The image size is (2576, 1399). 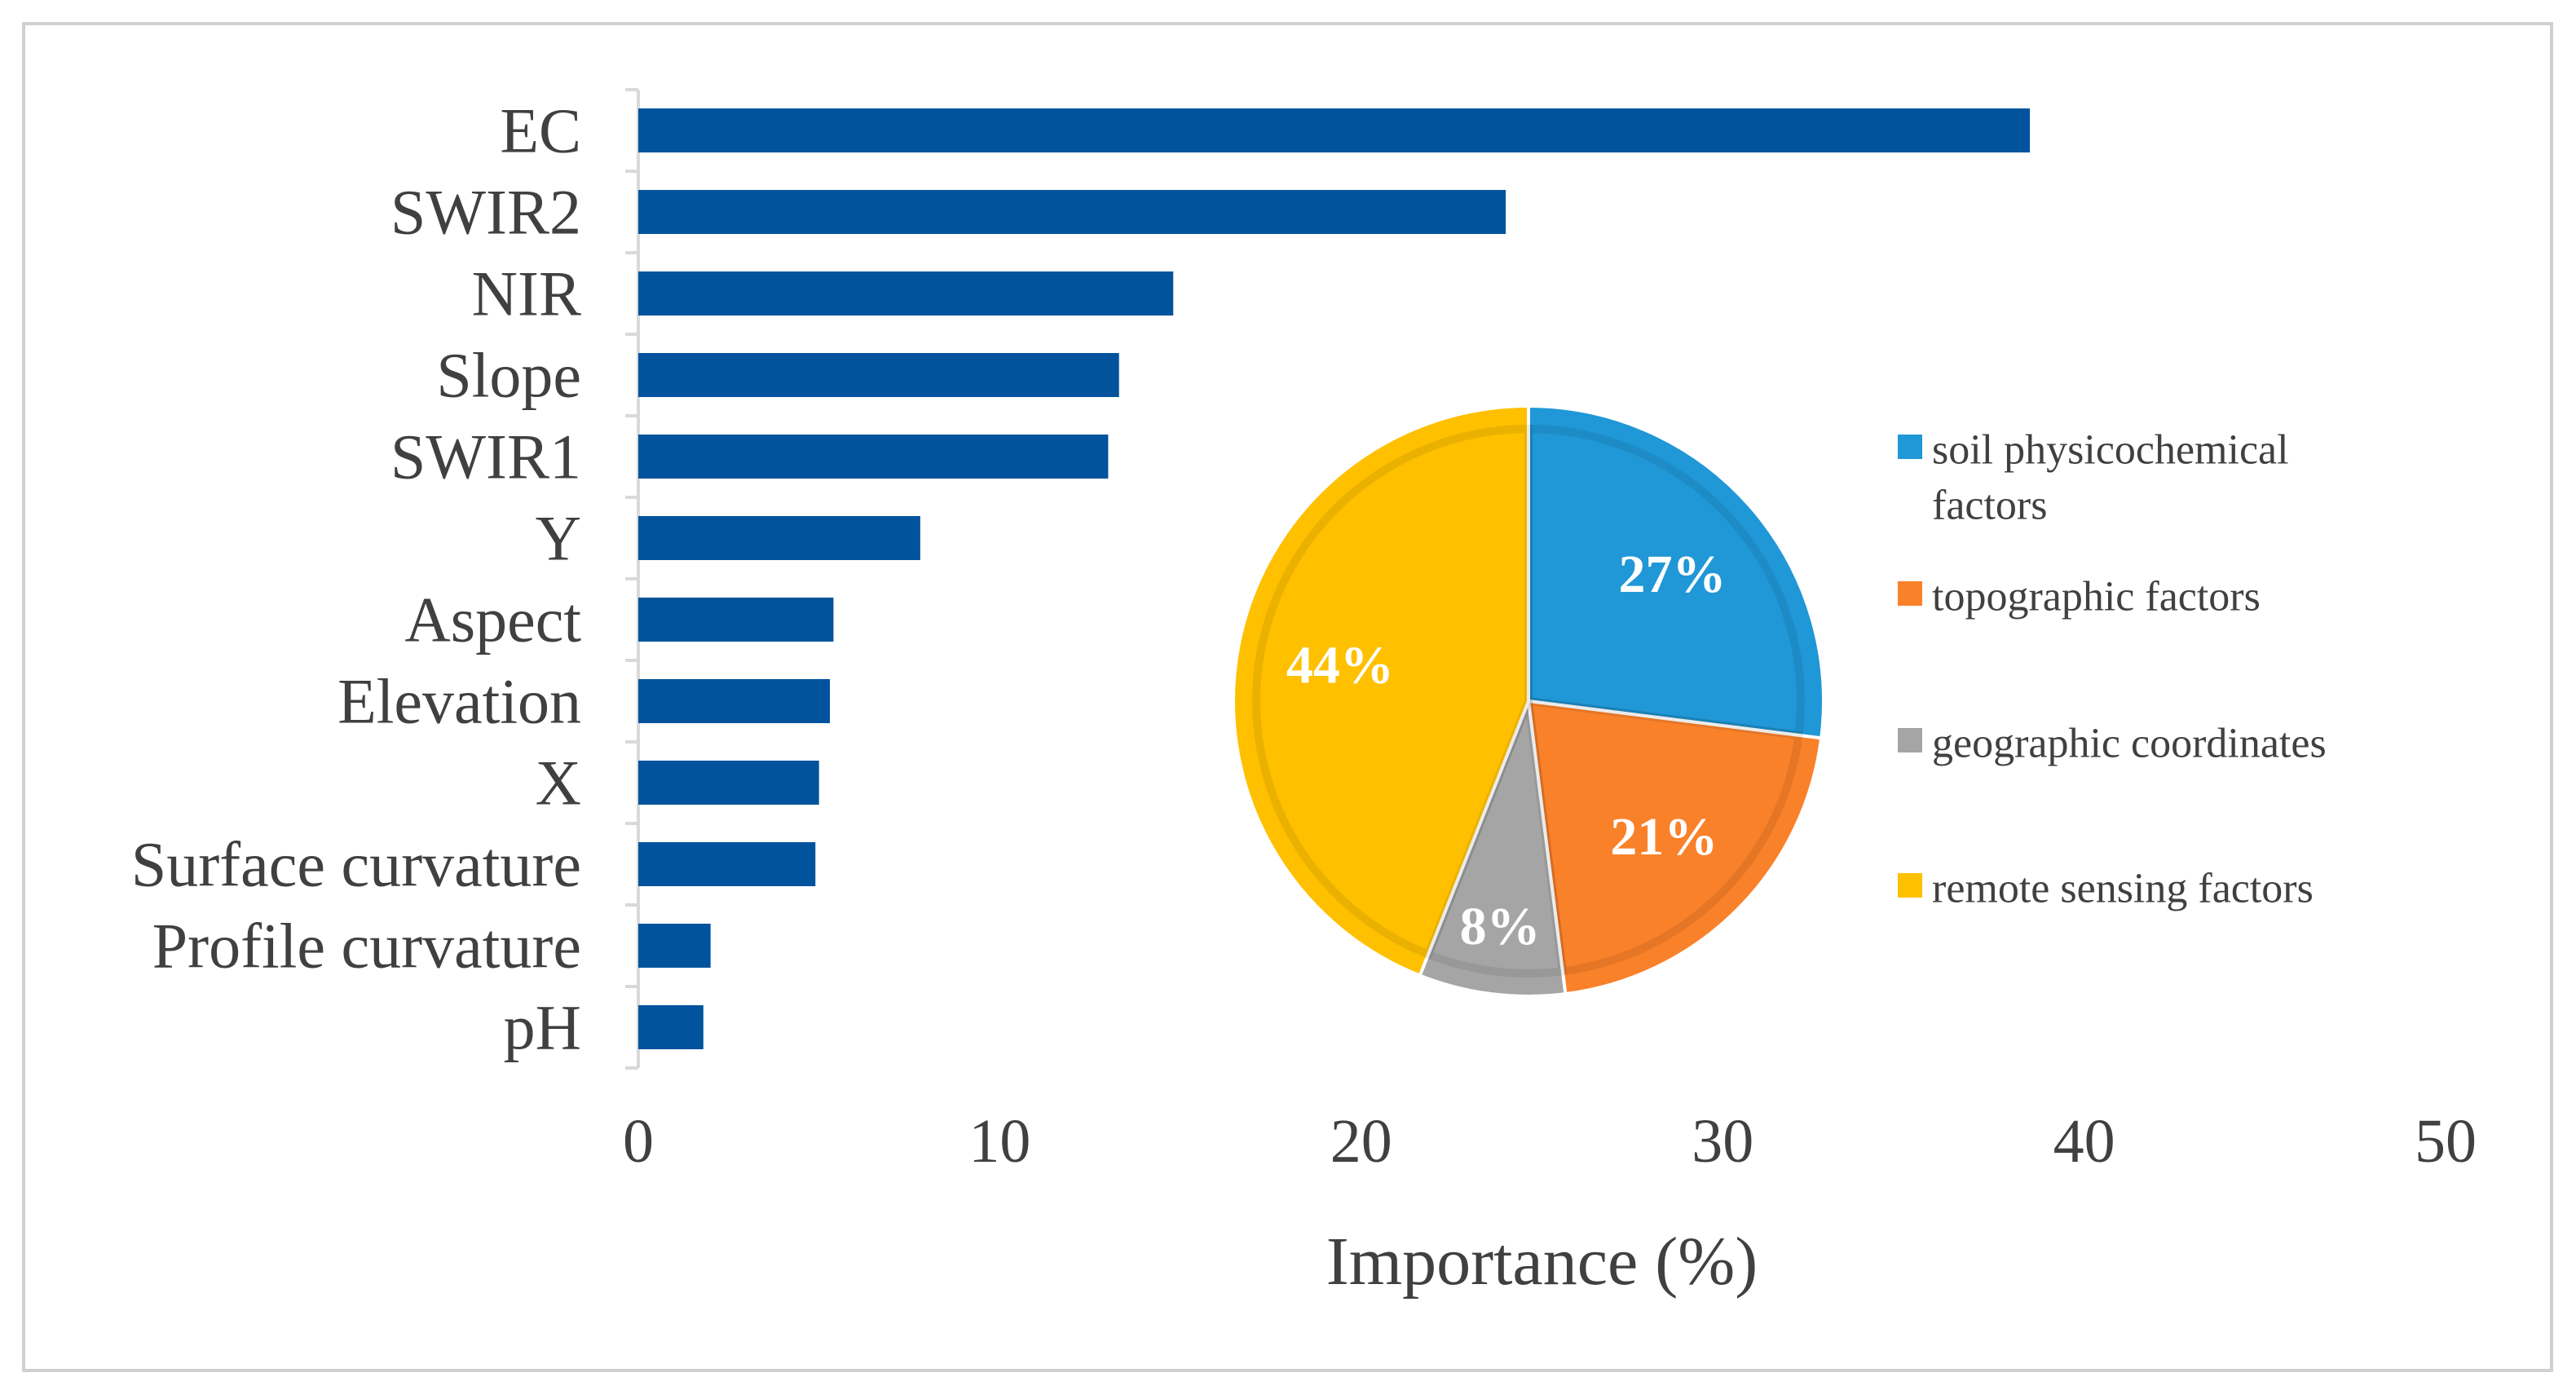 I want to click on y-axis-ticks, so click(x=631, y=579).